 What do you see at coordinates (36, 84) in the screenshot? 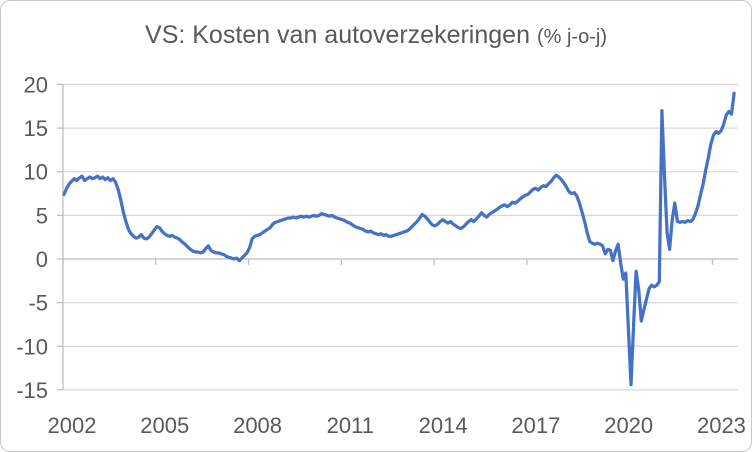
I see `y-axis-label: 20` at bounding box center [36, 84].